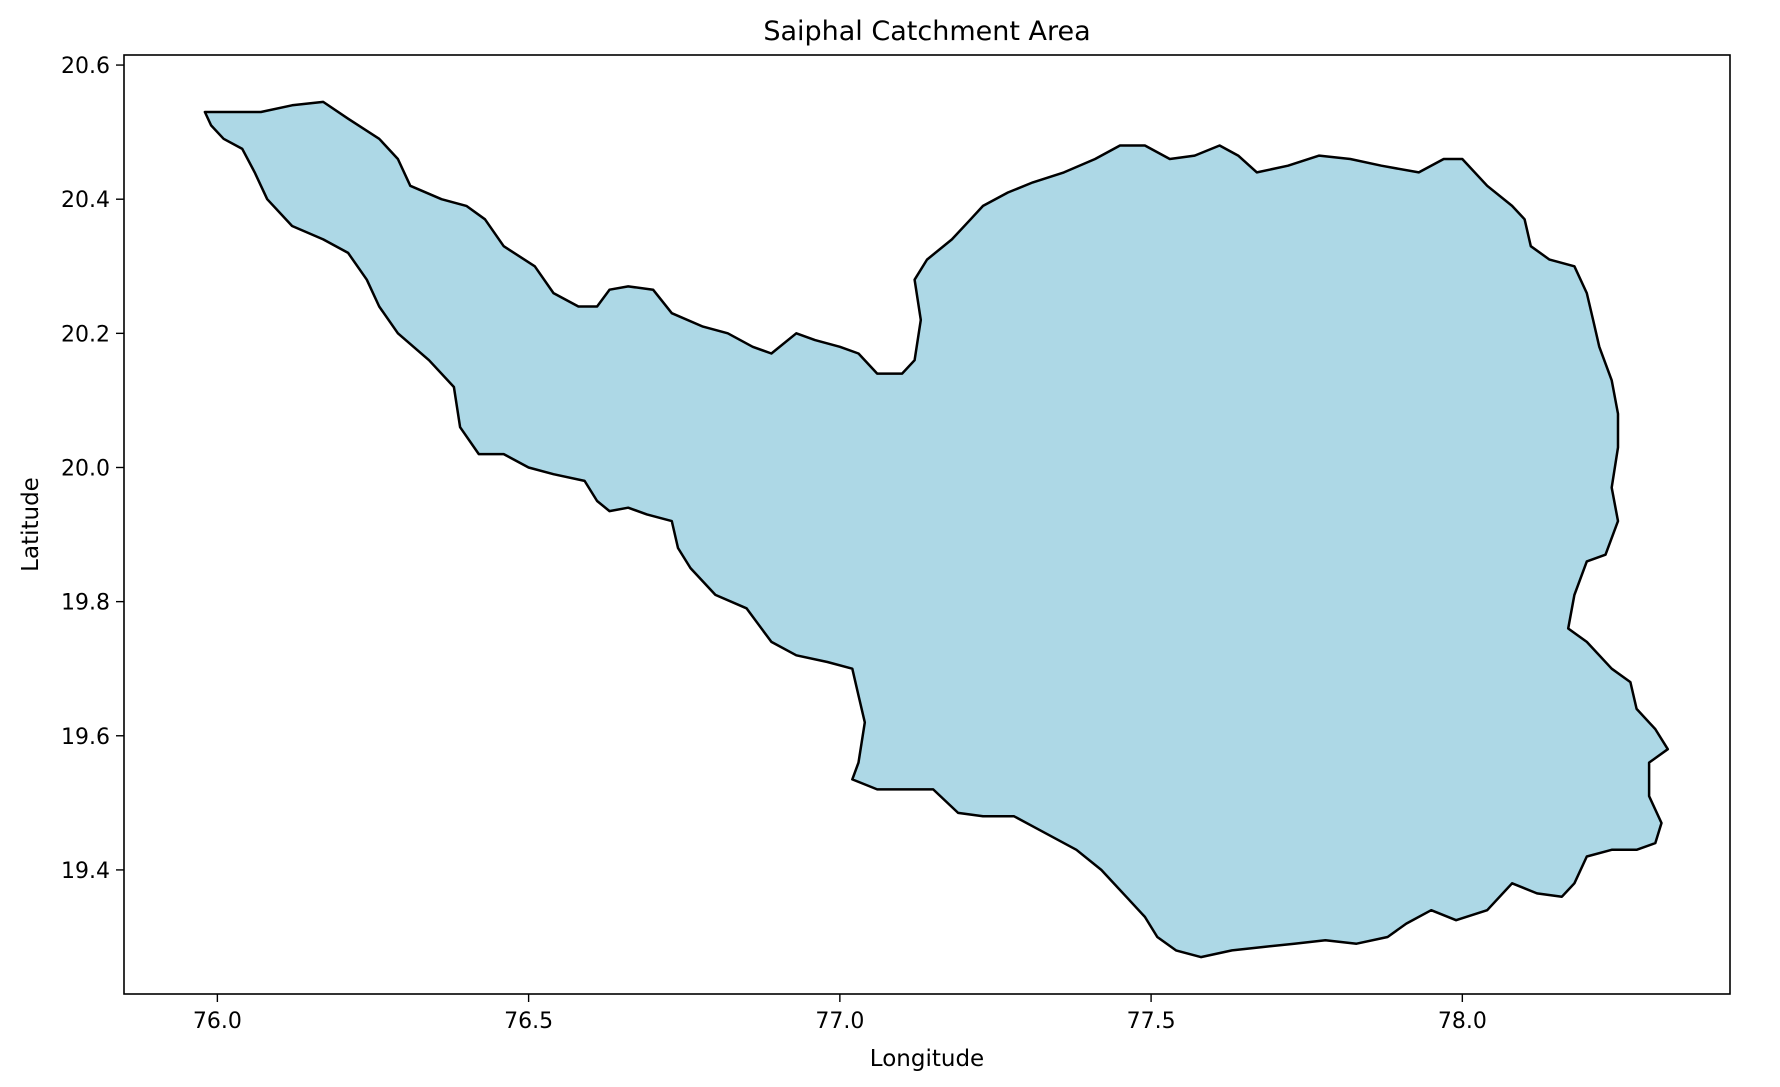  Describe the element at coordinates (85, 334) in the screenshot. I see `y-tick-label: 20.2` at that location.